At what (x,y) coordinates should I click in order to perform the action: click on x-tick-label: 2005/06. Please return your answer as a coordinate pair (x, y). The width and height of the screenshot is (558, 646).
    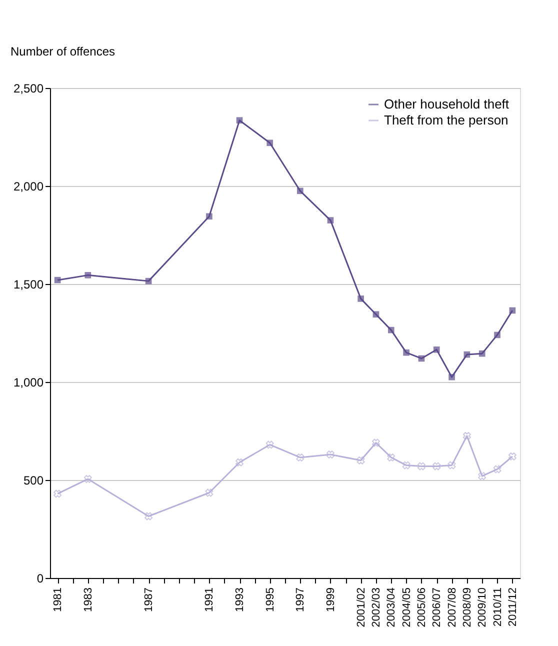
    Looking at the image, I should click on (422, 608).